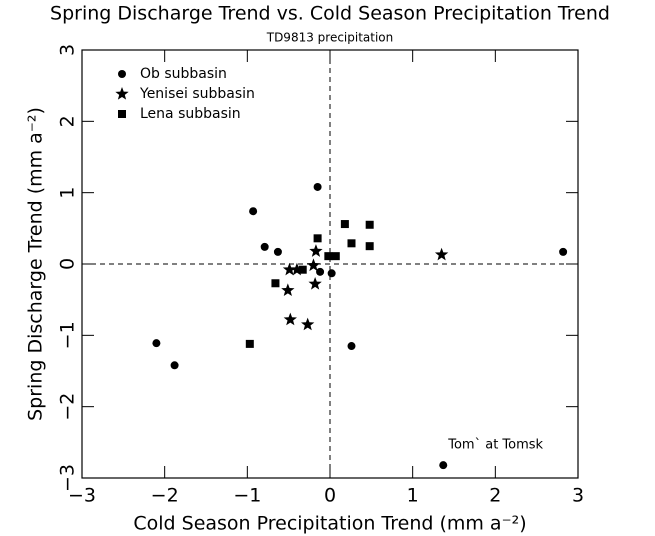 The height and width of the screenshot is (536, 655). What do you see at coordinates (197, 94) in the screenshot?
I see `legend-label: Yenisei subbasin` at bounding box center [197, 94].